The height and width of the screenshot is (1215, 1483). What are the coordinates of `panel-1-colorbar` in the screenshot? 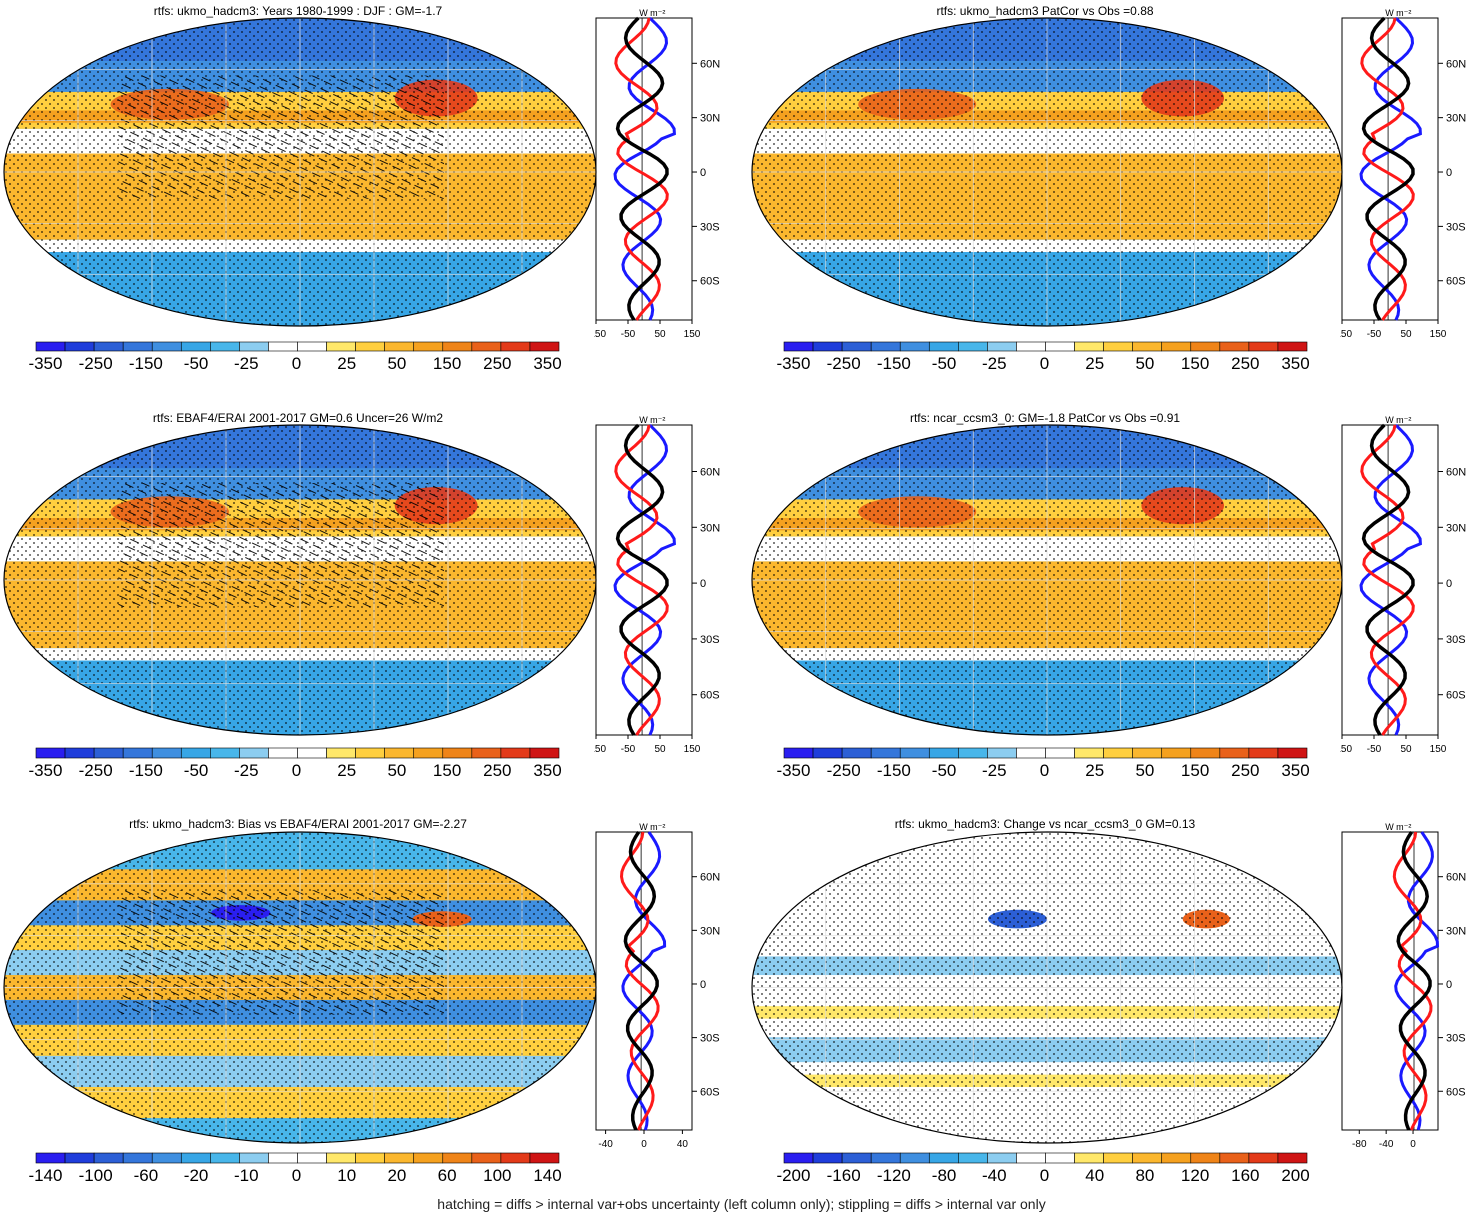 It's located at (297, 346).